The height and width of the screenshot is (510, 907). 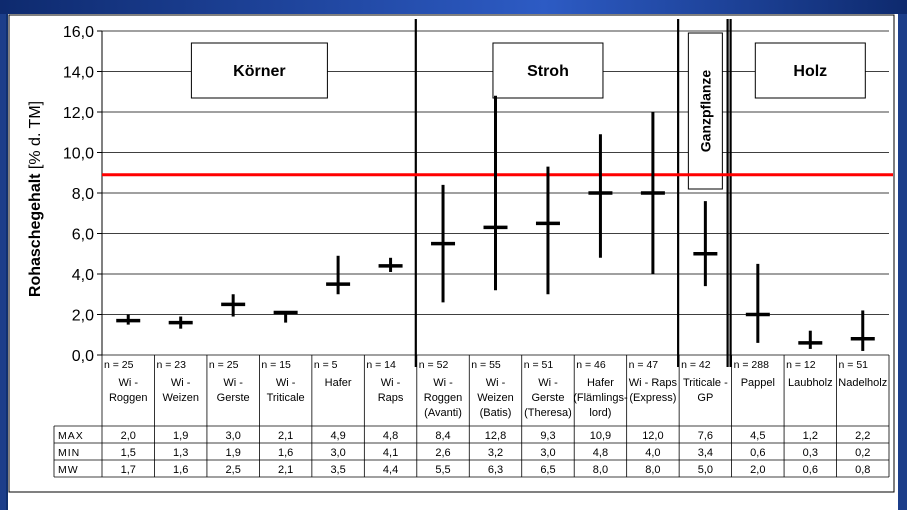 I want to click on table-cell: 3,2, so click(x=495, y=453).